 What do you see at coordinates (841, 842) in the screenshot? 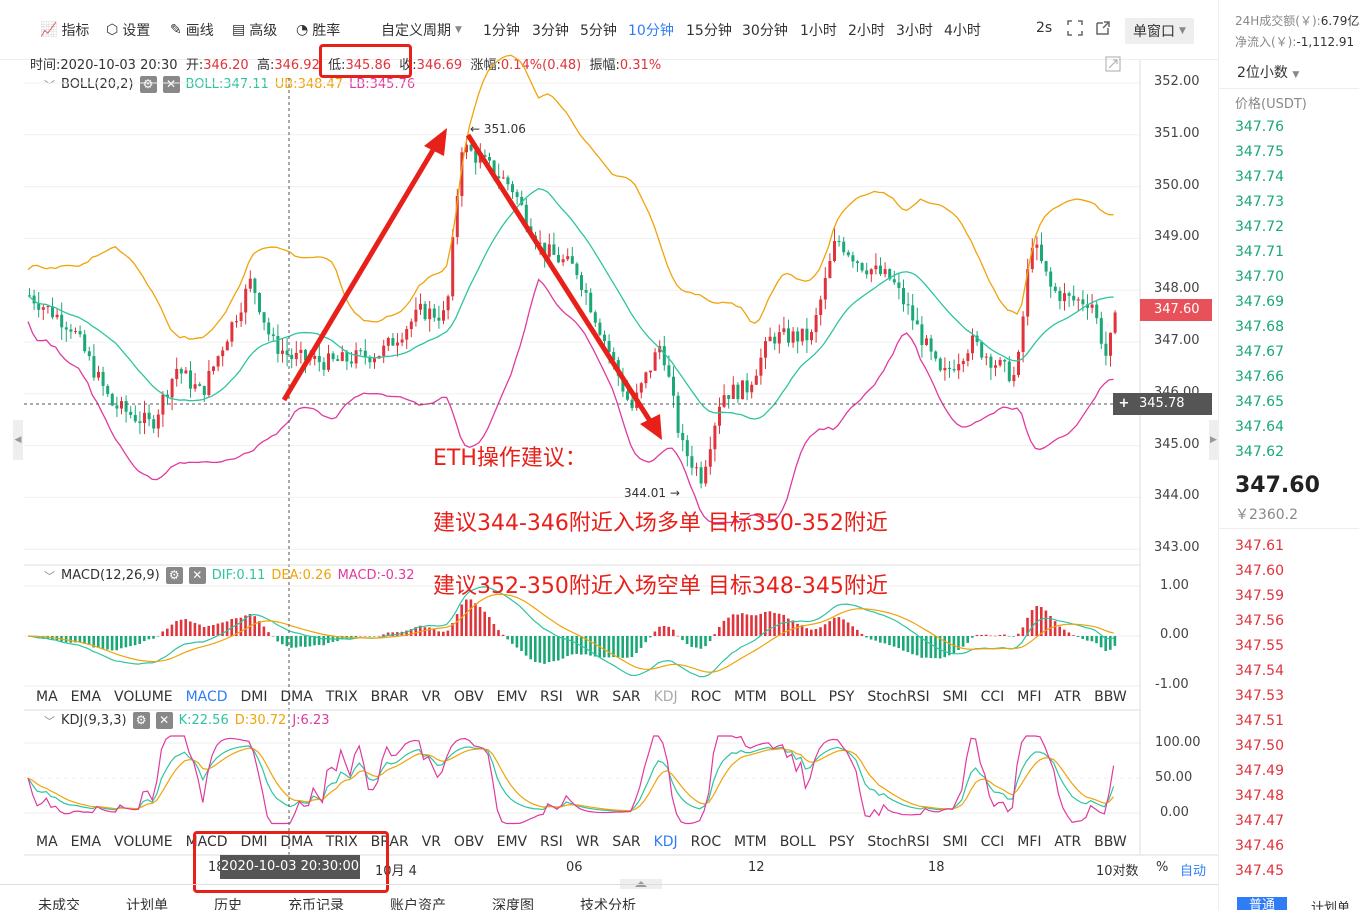
I see `indicator-tab: PSY` at bounding box center [841, 842].